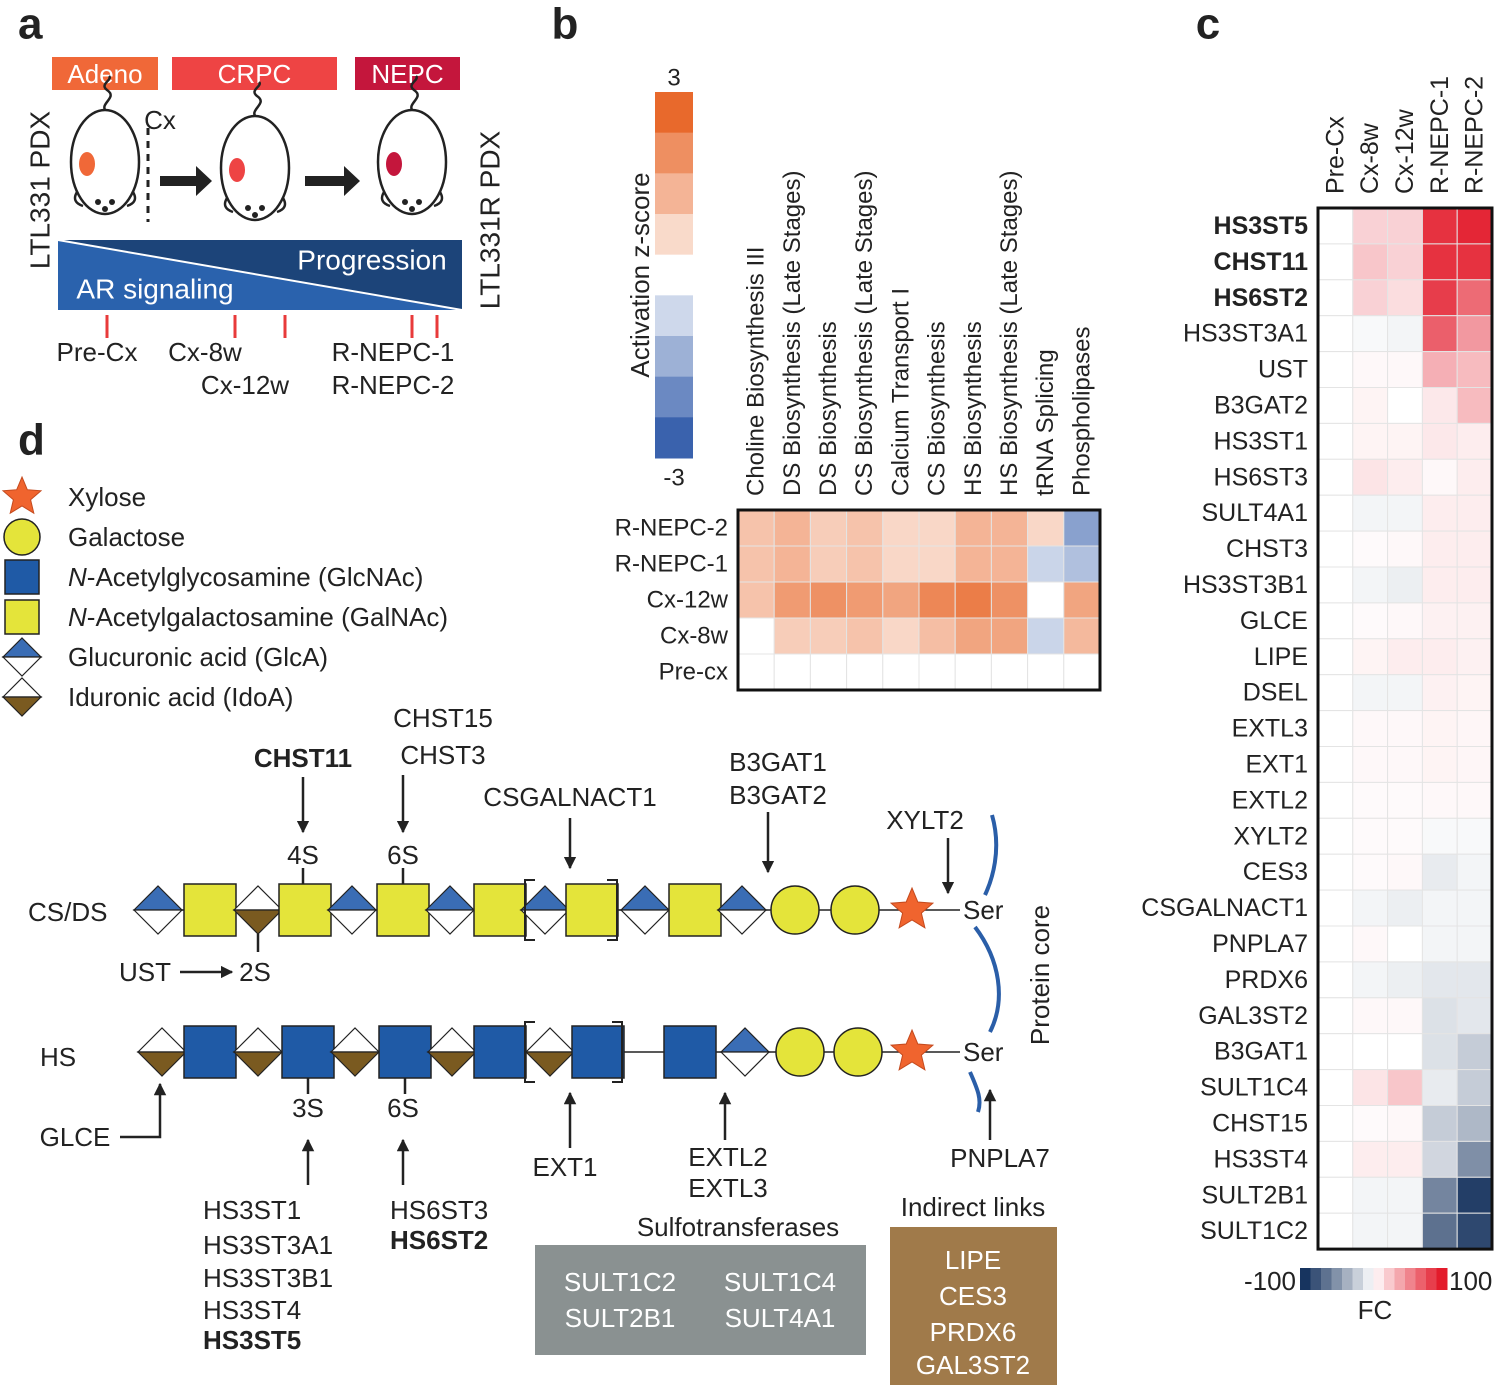 Image resolution: width=1495 pixels, height=1385 pixels. I want to click on diagram-label: CSGALNACT1, so click(569, 797).